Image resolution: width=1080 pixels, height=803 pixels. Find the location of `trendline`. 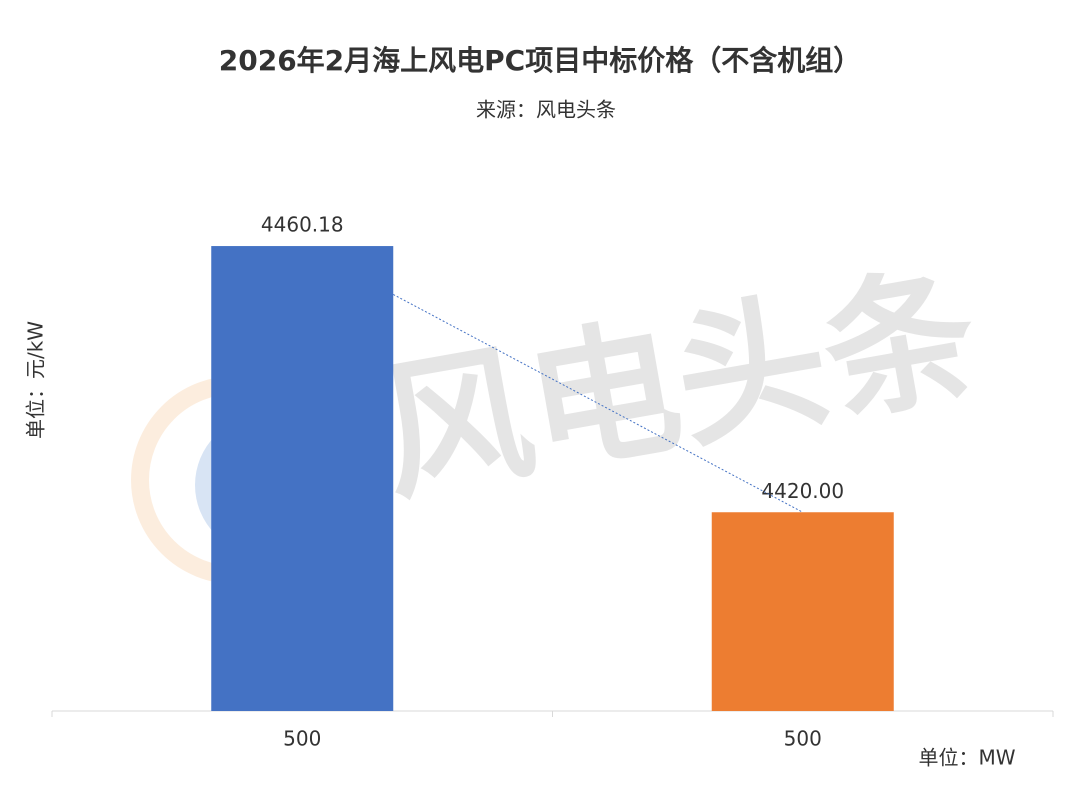

trendline is located at coordinates (598, 403).